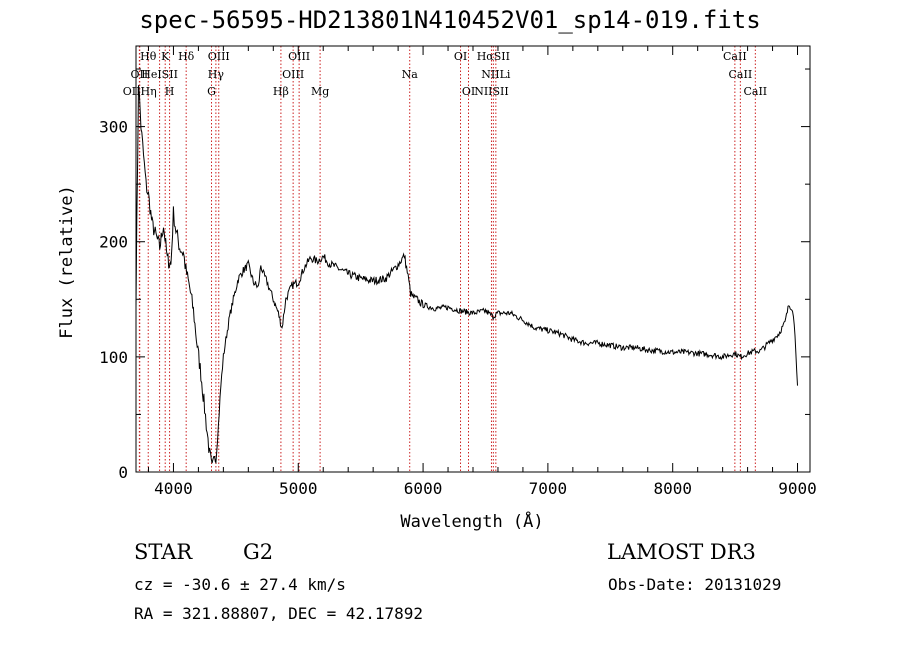  What do you see at coordinates (410, 74) in the screenshot?
I see `line-label: Na` at bounding box center [410, 74].